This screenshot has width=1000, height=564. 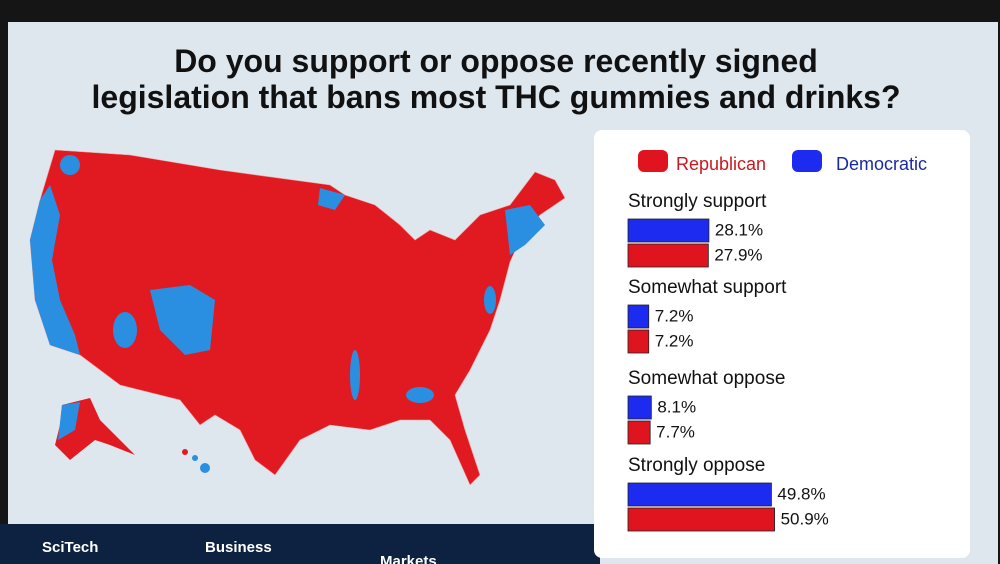 What do you see at coordinates (70, 547) in the screenshot?
I see `ticker-item: SciTech` at bounding box center [70, 547].